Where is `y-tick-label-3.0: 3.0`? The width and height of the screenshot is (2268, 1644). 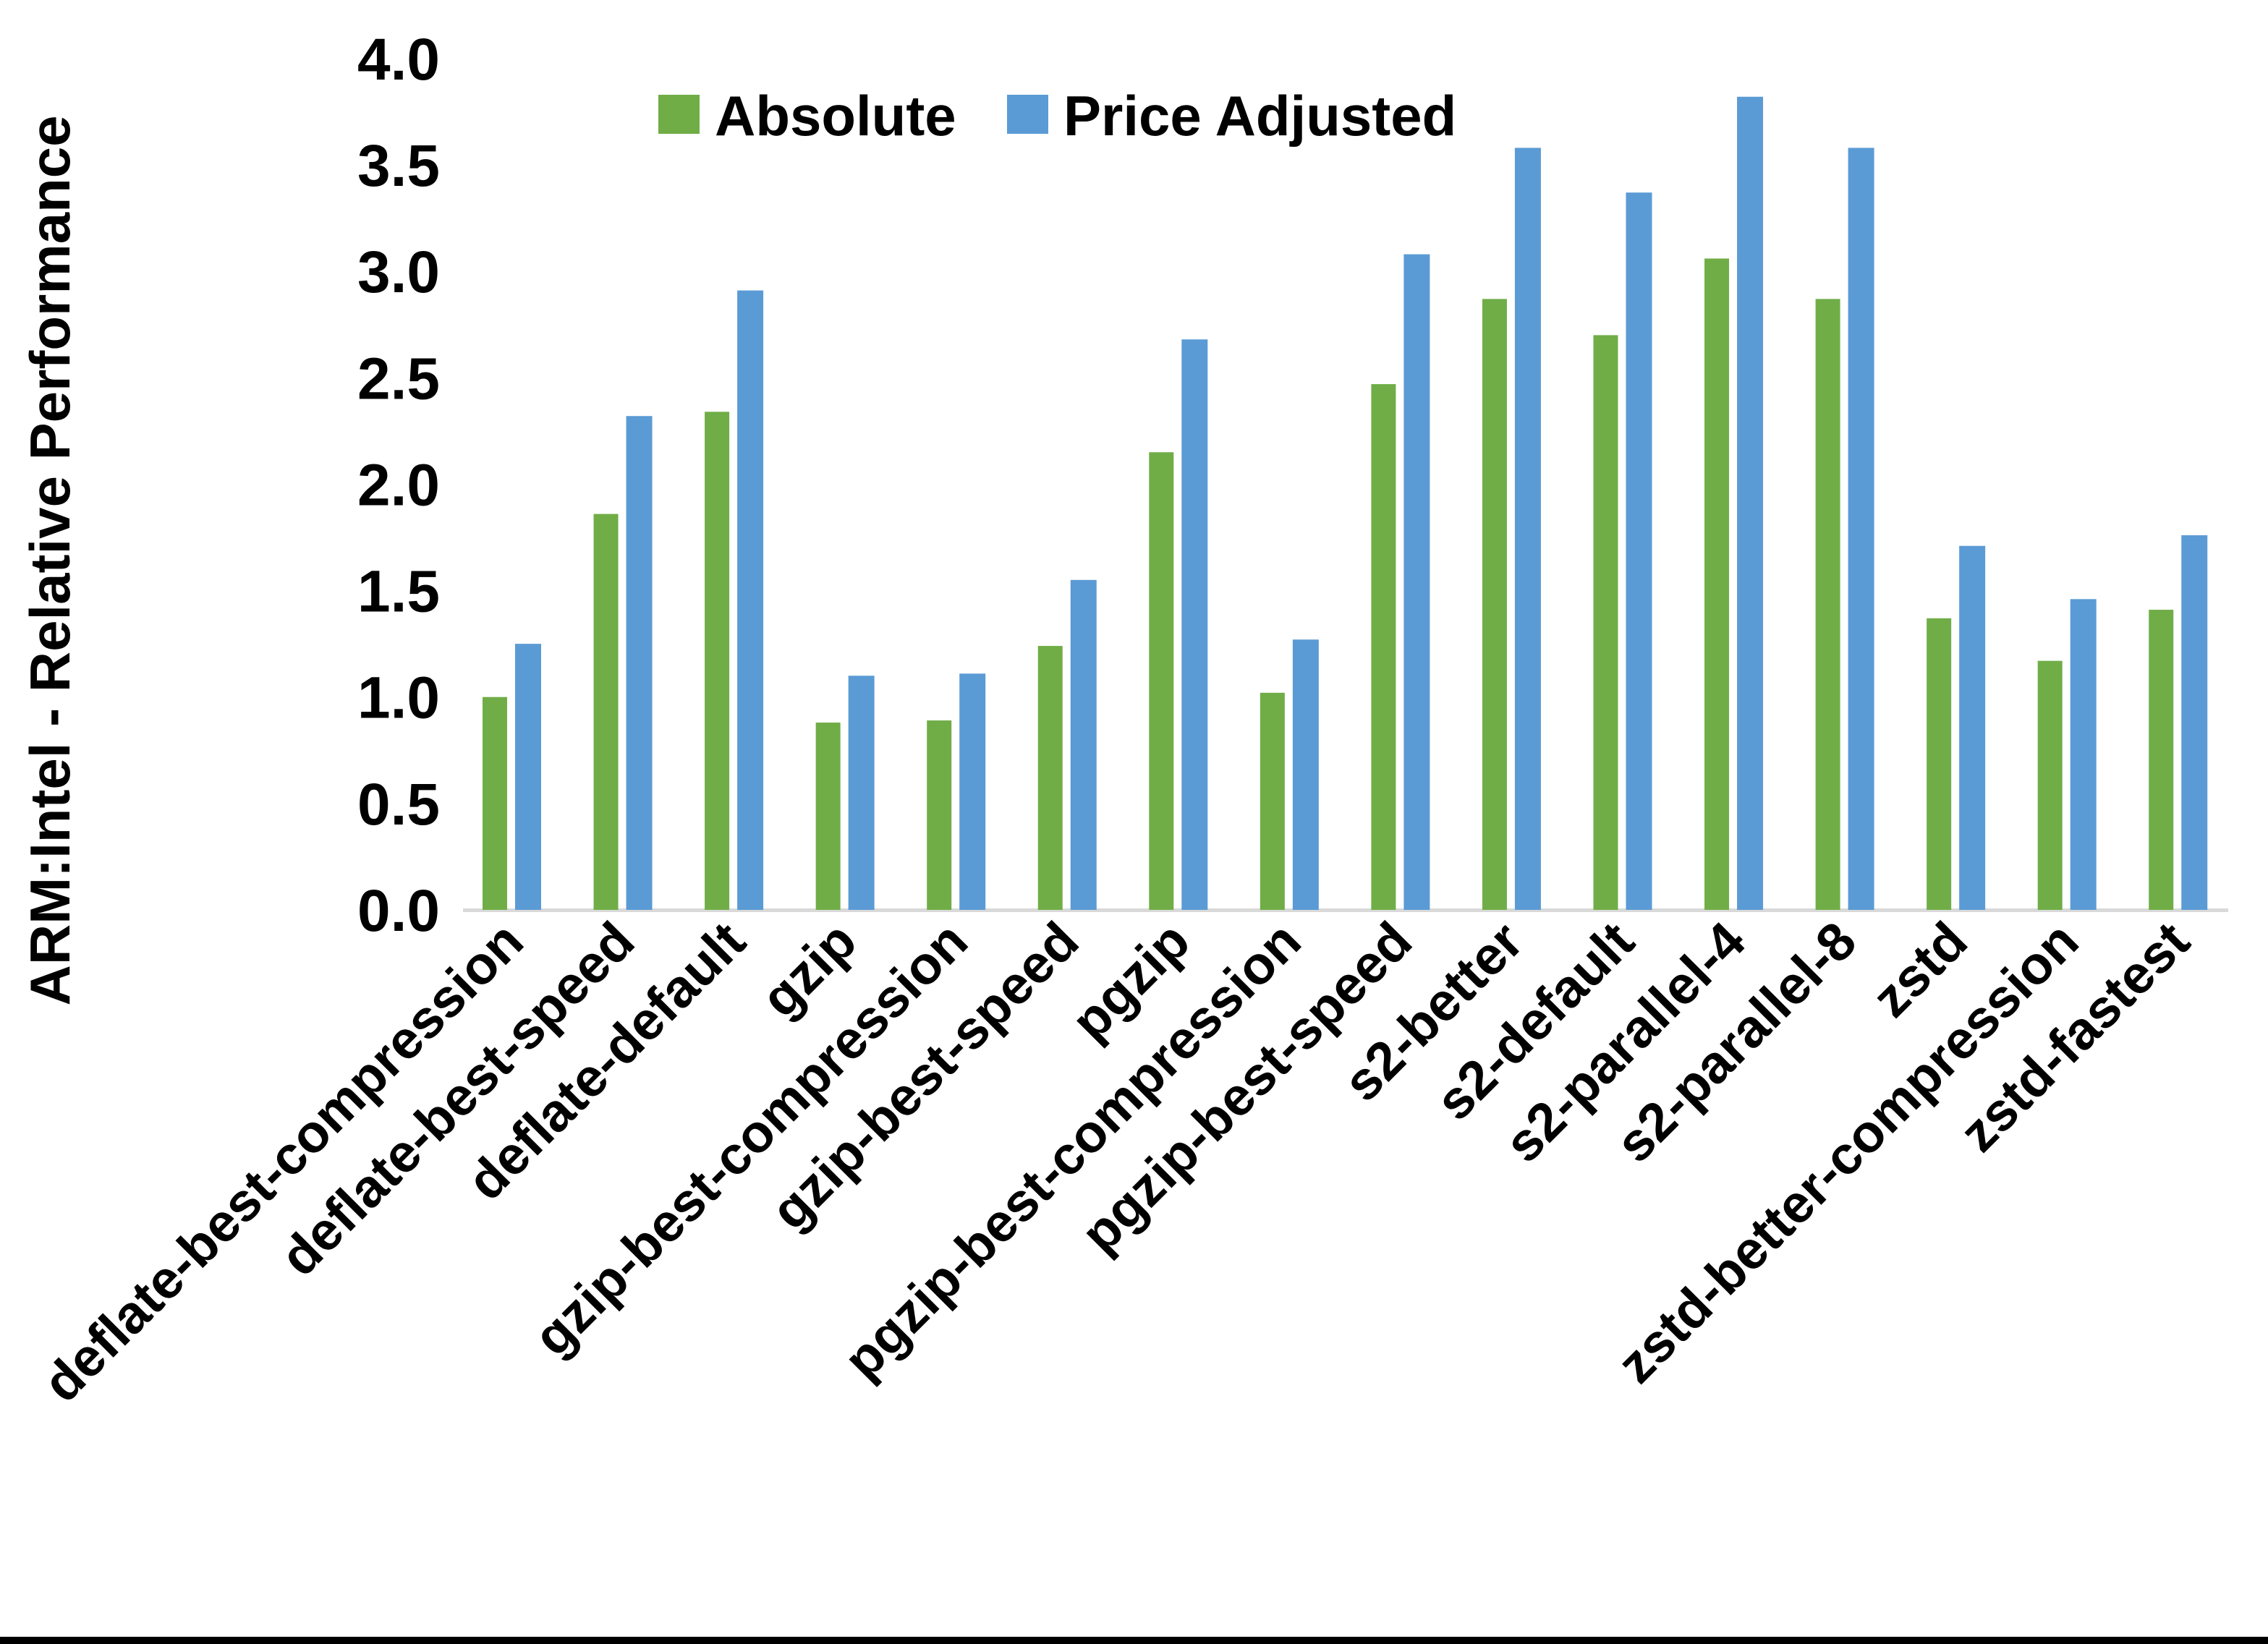 y-tick-label-3.0: 3.0 is located at coordinates (398, 272).